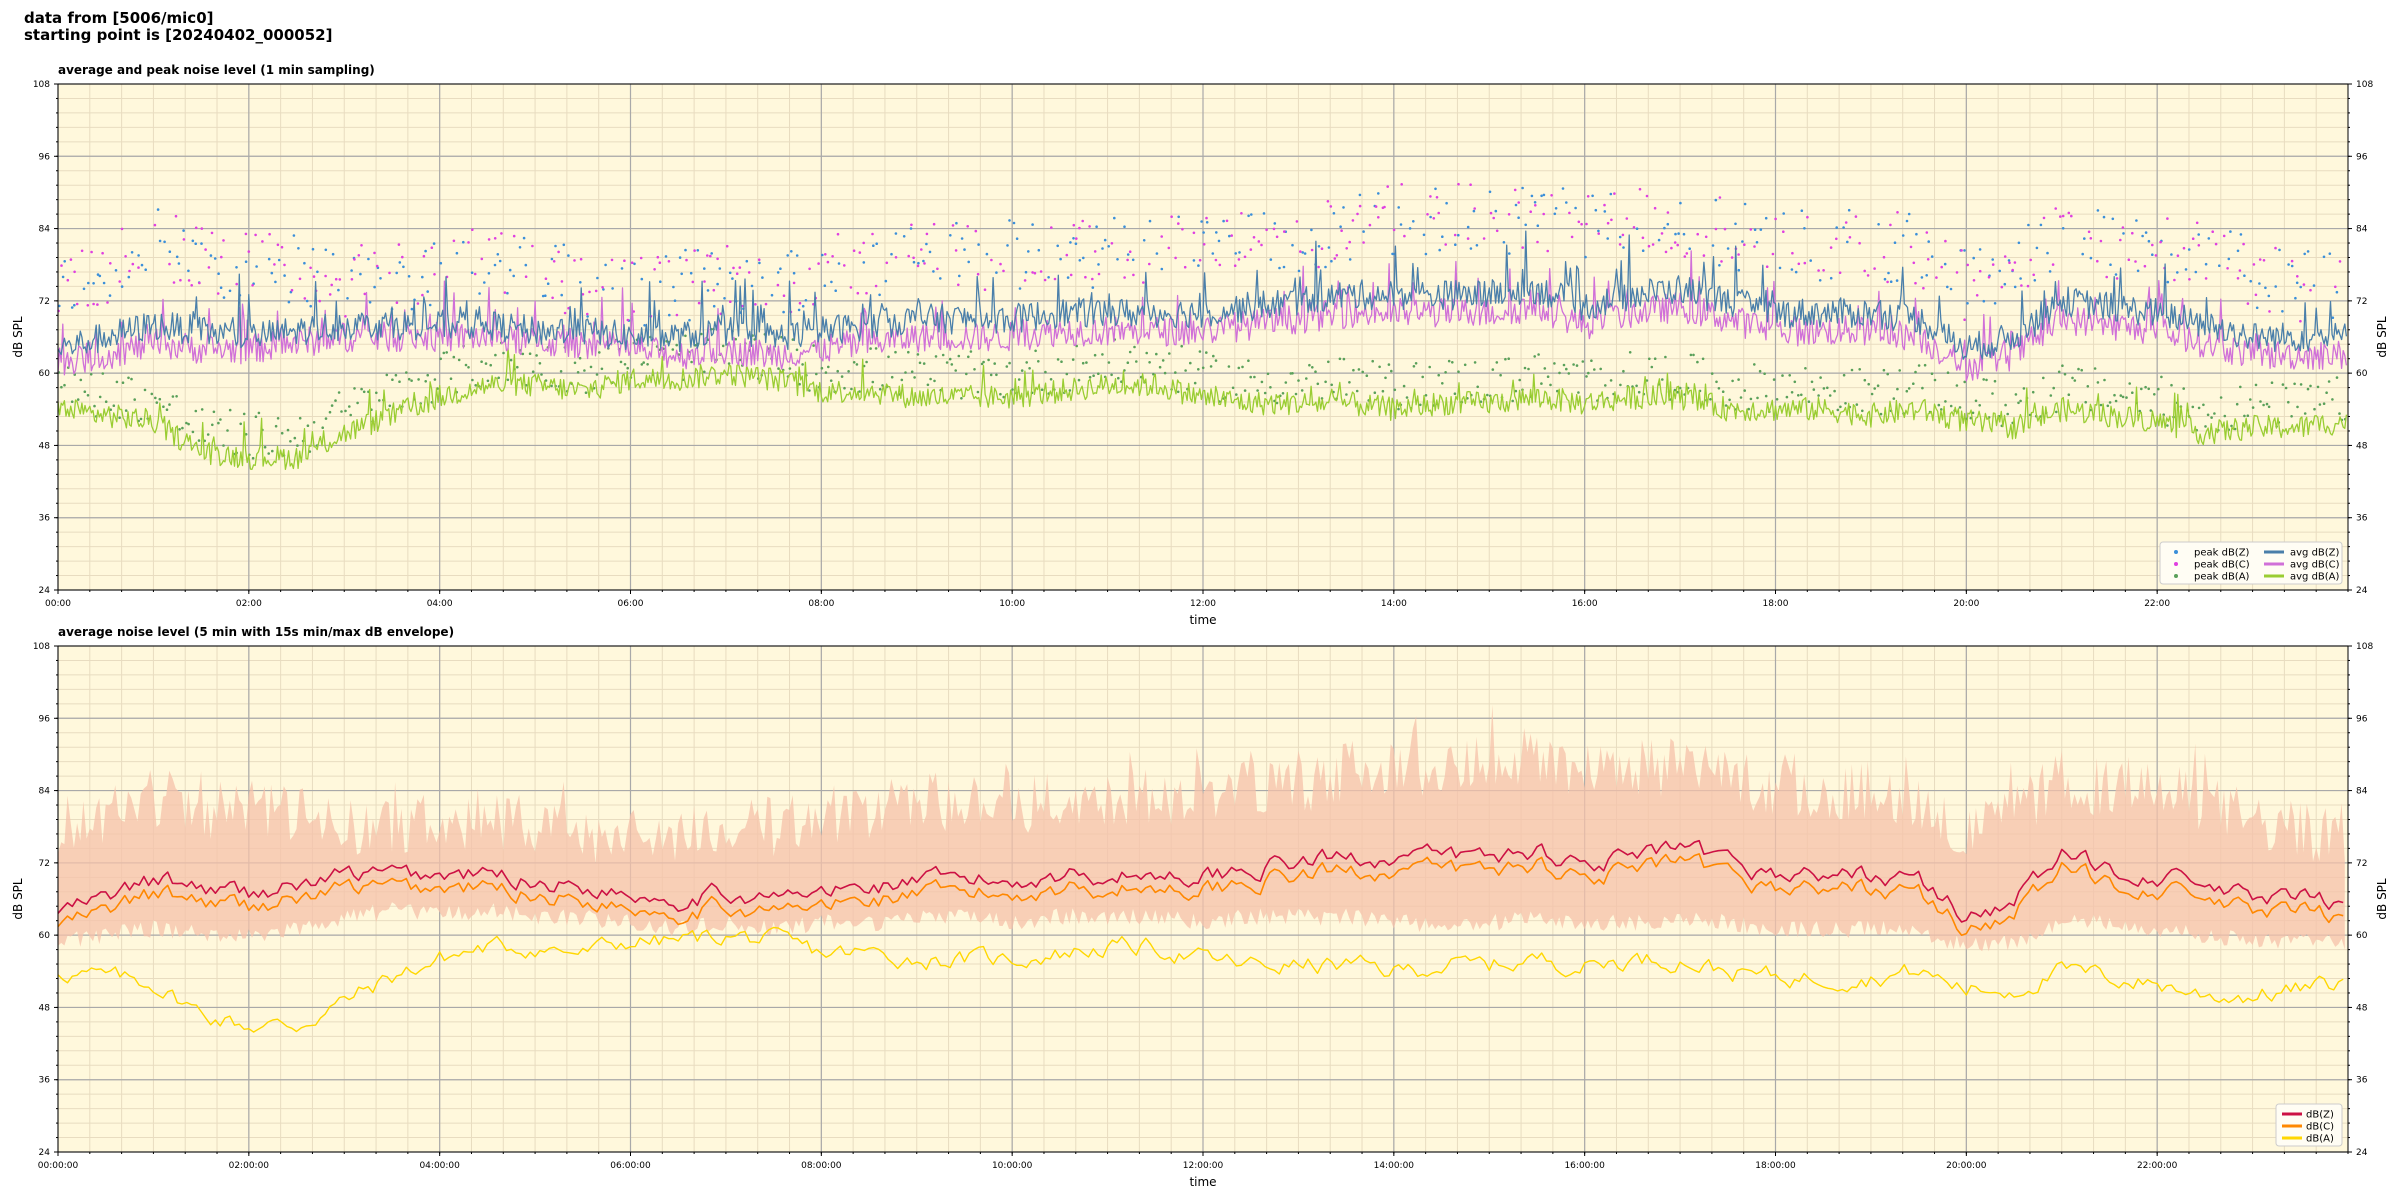 This screenshot has width=2400, height=1200. I want to click on x-tick-label: 06:00, so click(631, 604).